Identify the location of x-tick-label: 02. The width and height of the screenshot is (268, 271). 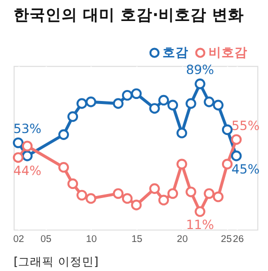
(18, 239).